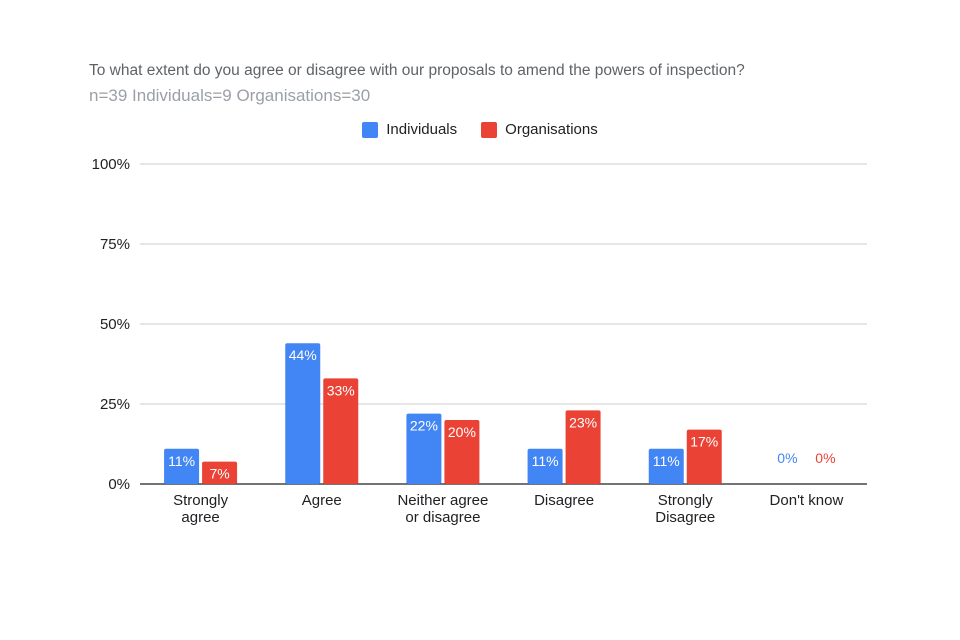  What do you see at coordinates (442, 500) in the screenshot?
I see `x-tick-label: Neither agree` at bounding box center [442, 500].